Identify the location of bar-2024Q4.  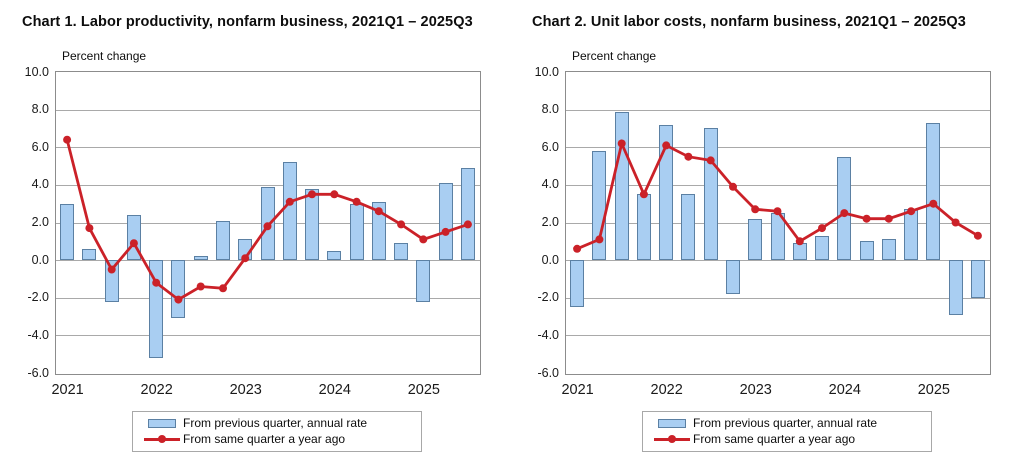
(401, 252).